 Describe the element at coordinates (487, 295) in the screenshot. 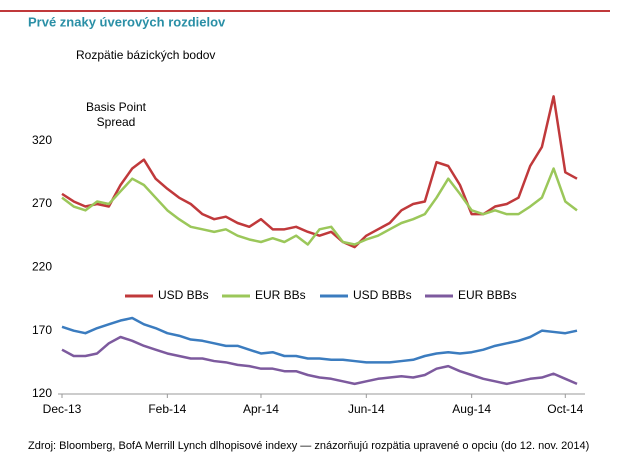

I see `legend-label: EUR BBBs` at that location.